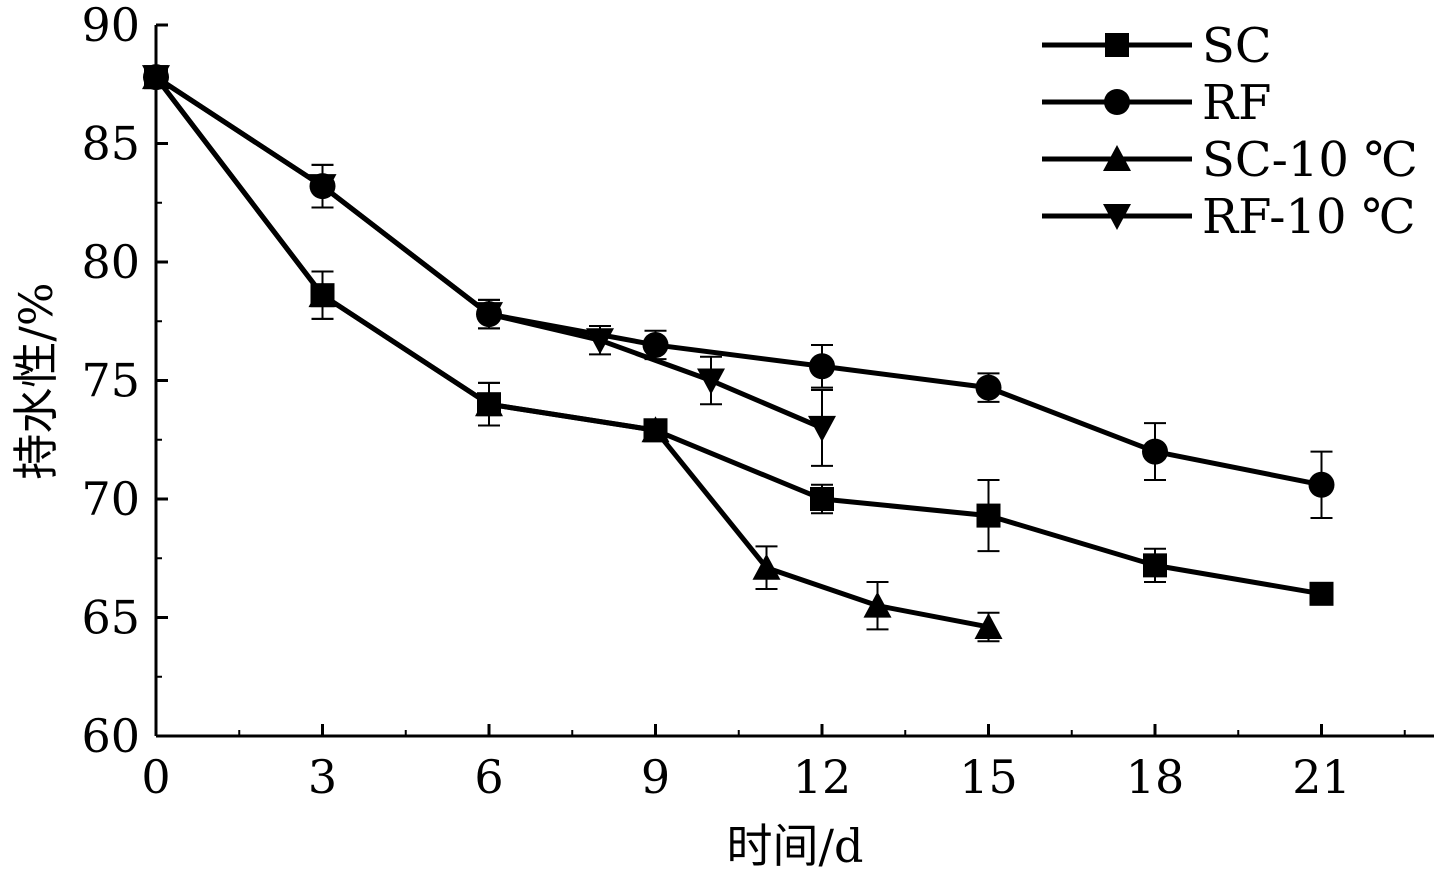 Image resolution: width=1434 pixels, height=872 pixels. What do you see at coordinates (110, 736) in the screenshot?
I see `y-tick-label: 60` at bounding box center [110, 736].